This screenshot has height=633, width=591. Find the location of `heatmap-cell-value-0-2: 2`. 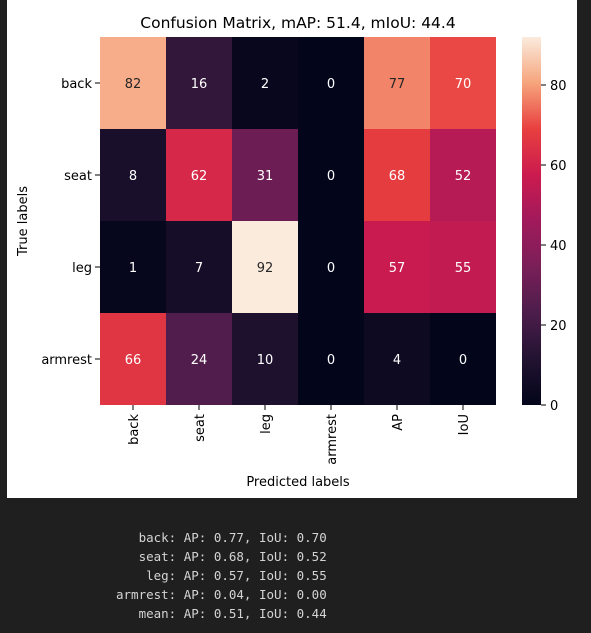

heatmap-cell-value-0-2: 2 is located at coordinates (265, 84).